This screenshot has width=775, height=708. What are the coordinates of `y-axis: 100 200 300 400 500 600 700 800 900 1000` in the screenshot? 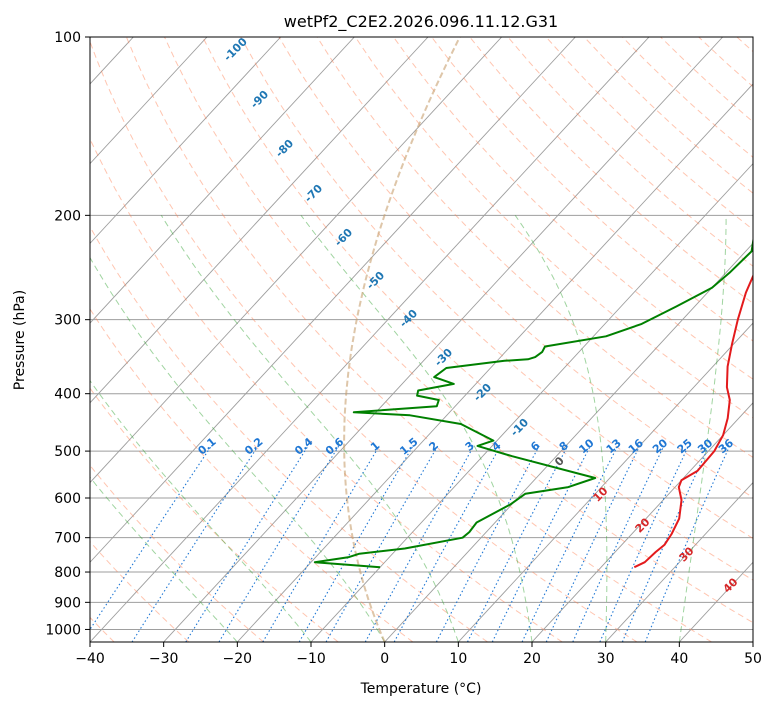 It's located at (67, 334).